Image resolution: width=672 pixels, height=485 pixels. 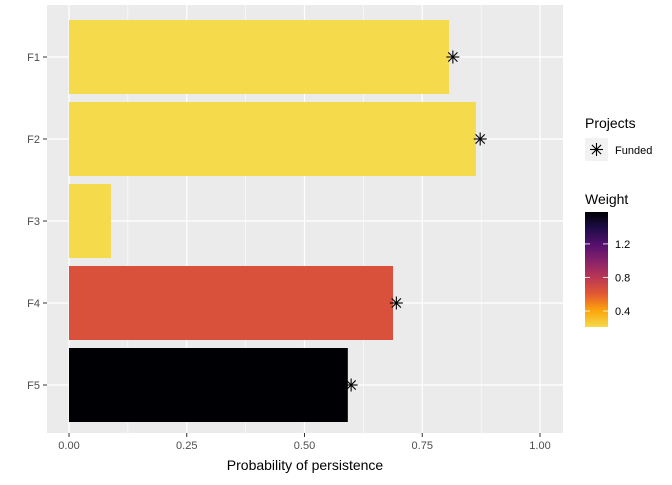 I want to click on legend-weight-title: Weight, so click(x=606, y=199).